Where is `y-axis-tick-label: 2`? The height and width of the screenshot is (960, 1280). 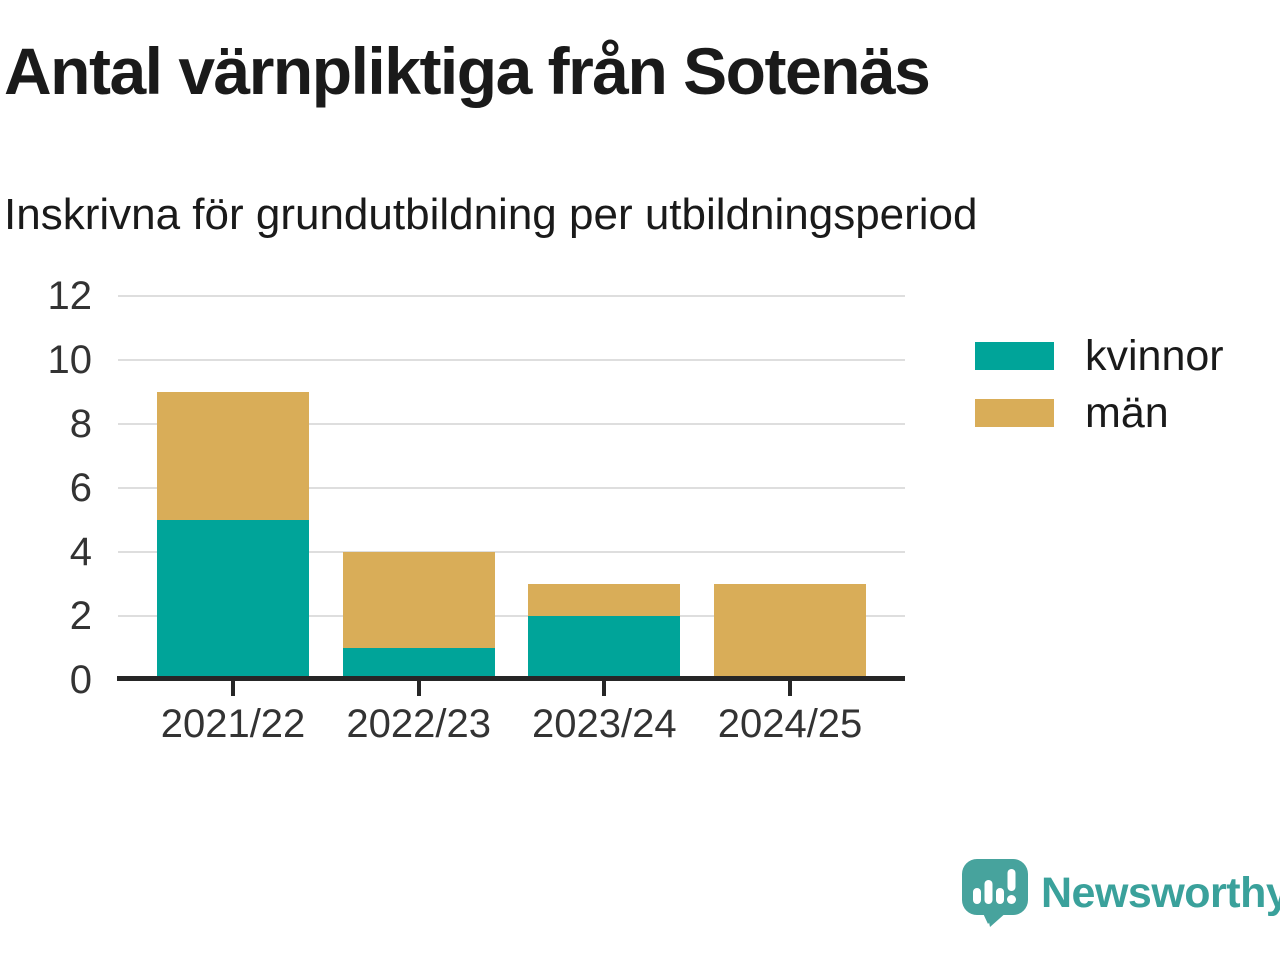
y-axis-tick-label: 2 is located at coordinates (80, 616).